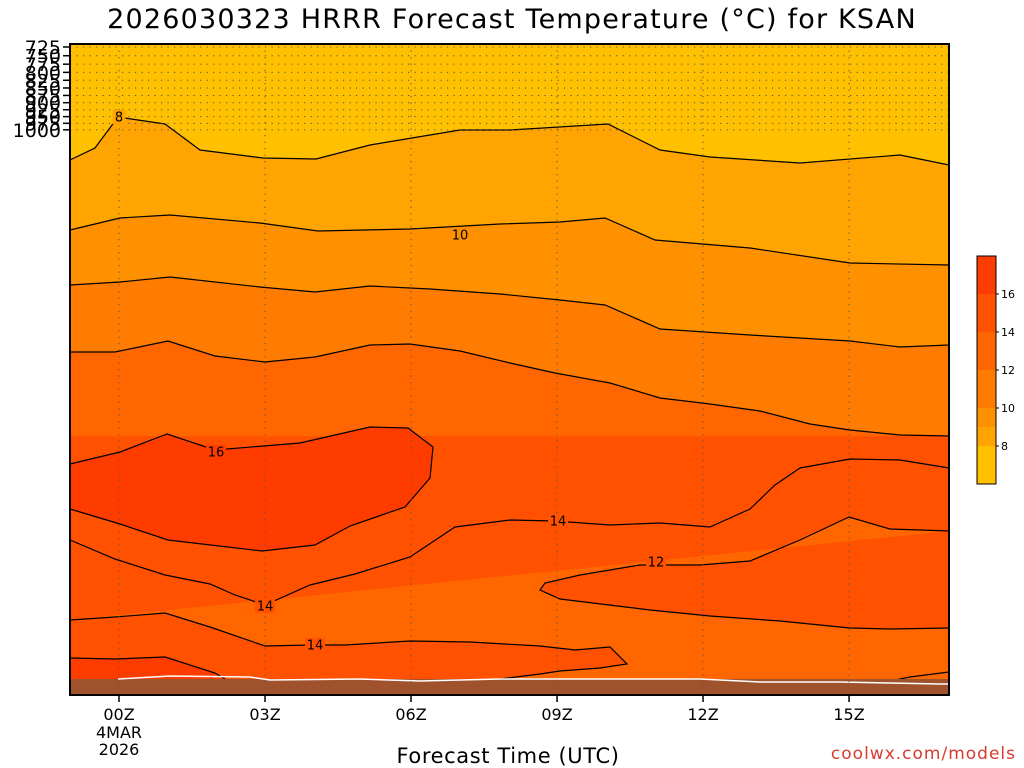 This screenshot has width=1024, height=768. What do you see at coordinates (1008, 408) in the screenshot?
I see `colorbar-label-10: 10` at bounding box center [1008, 408].